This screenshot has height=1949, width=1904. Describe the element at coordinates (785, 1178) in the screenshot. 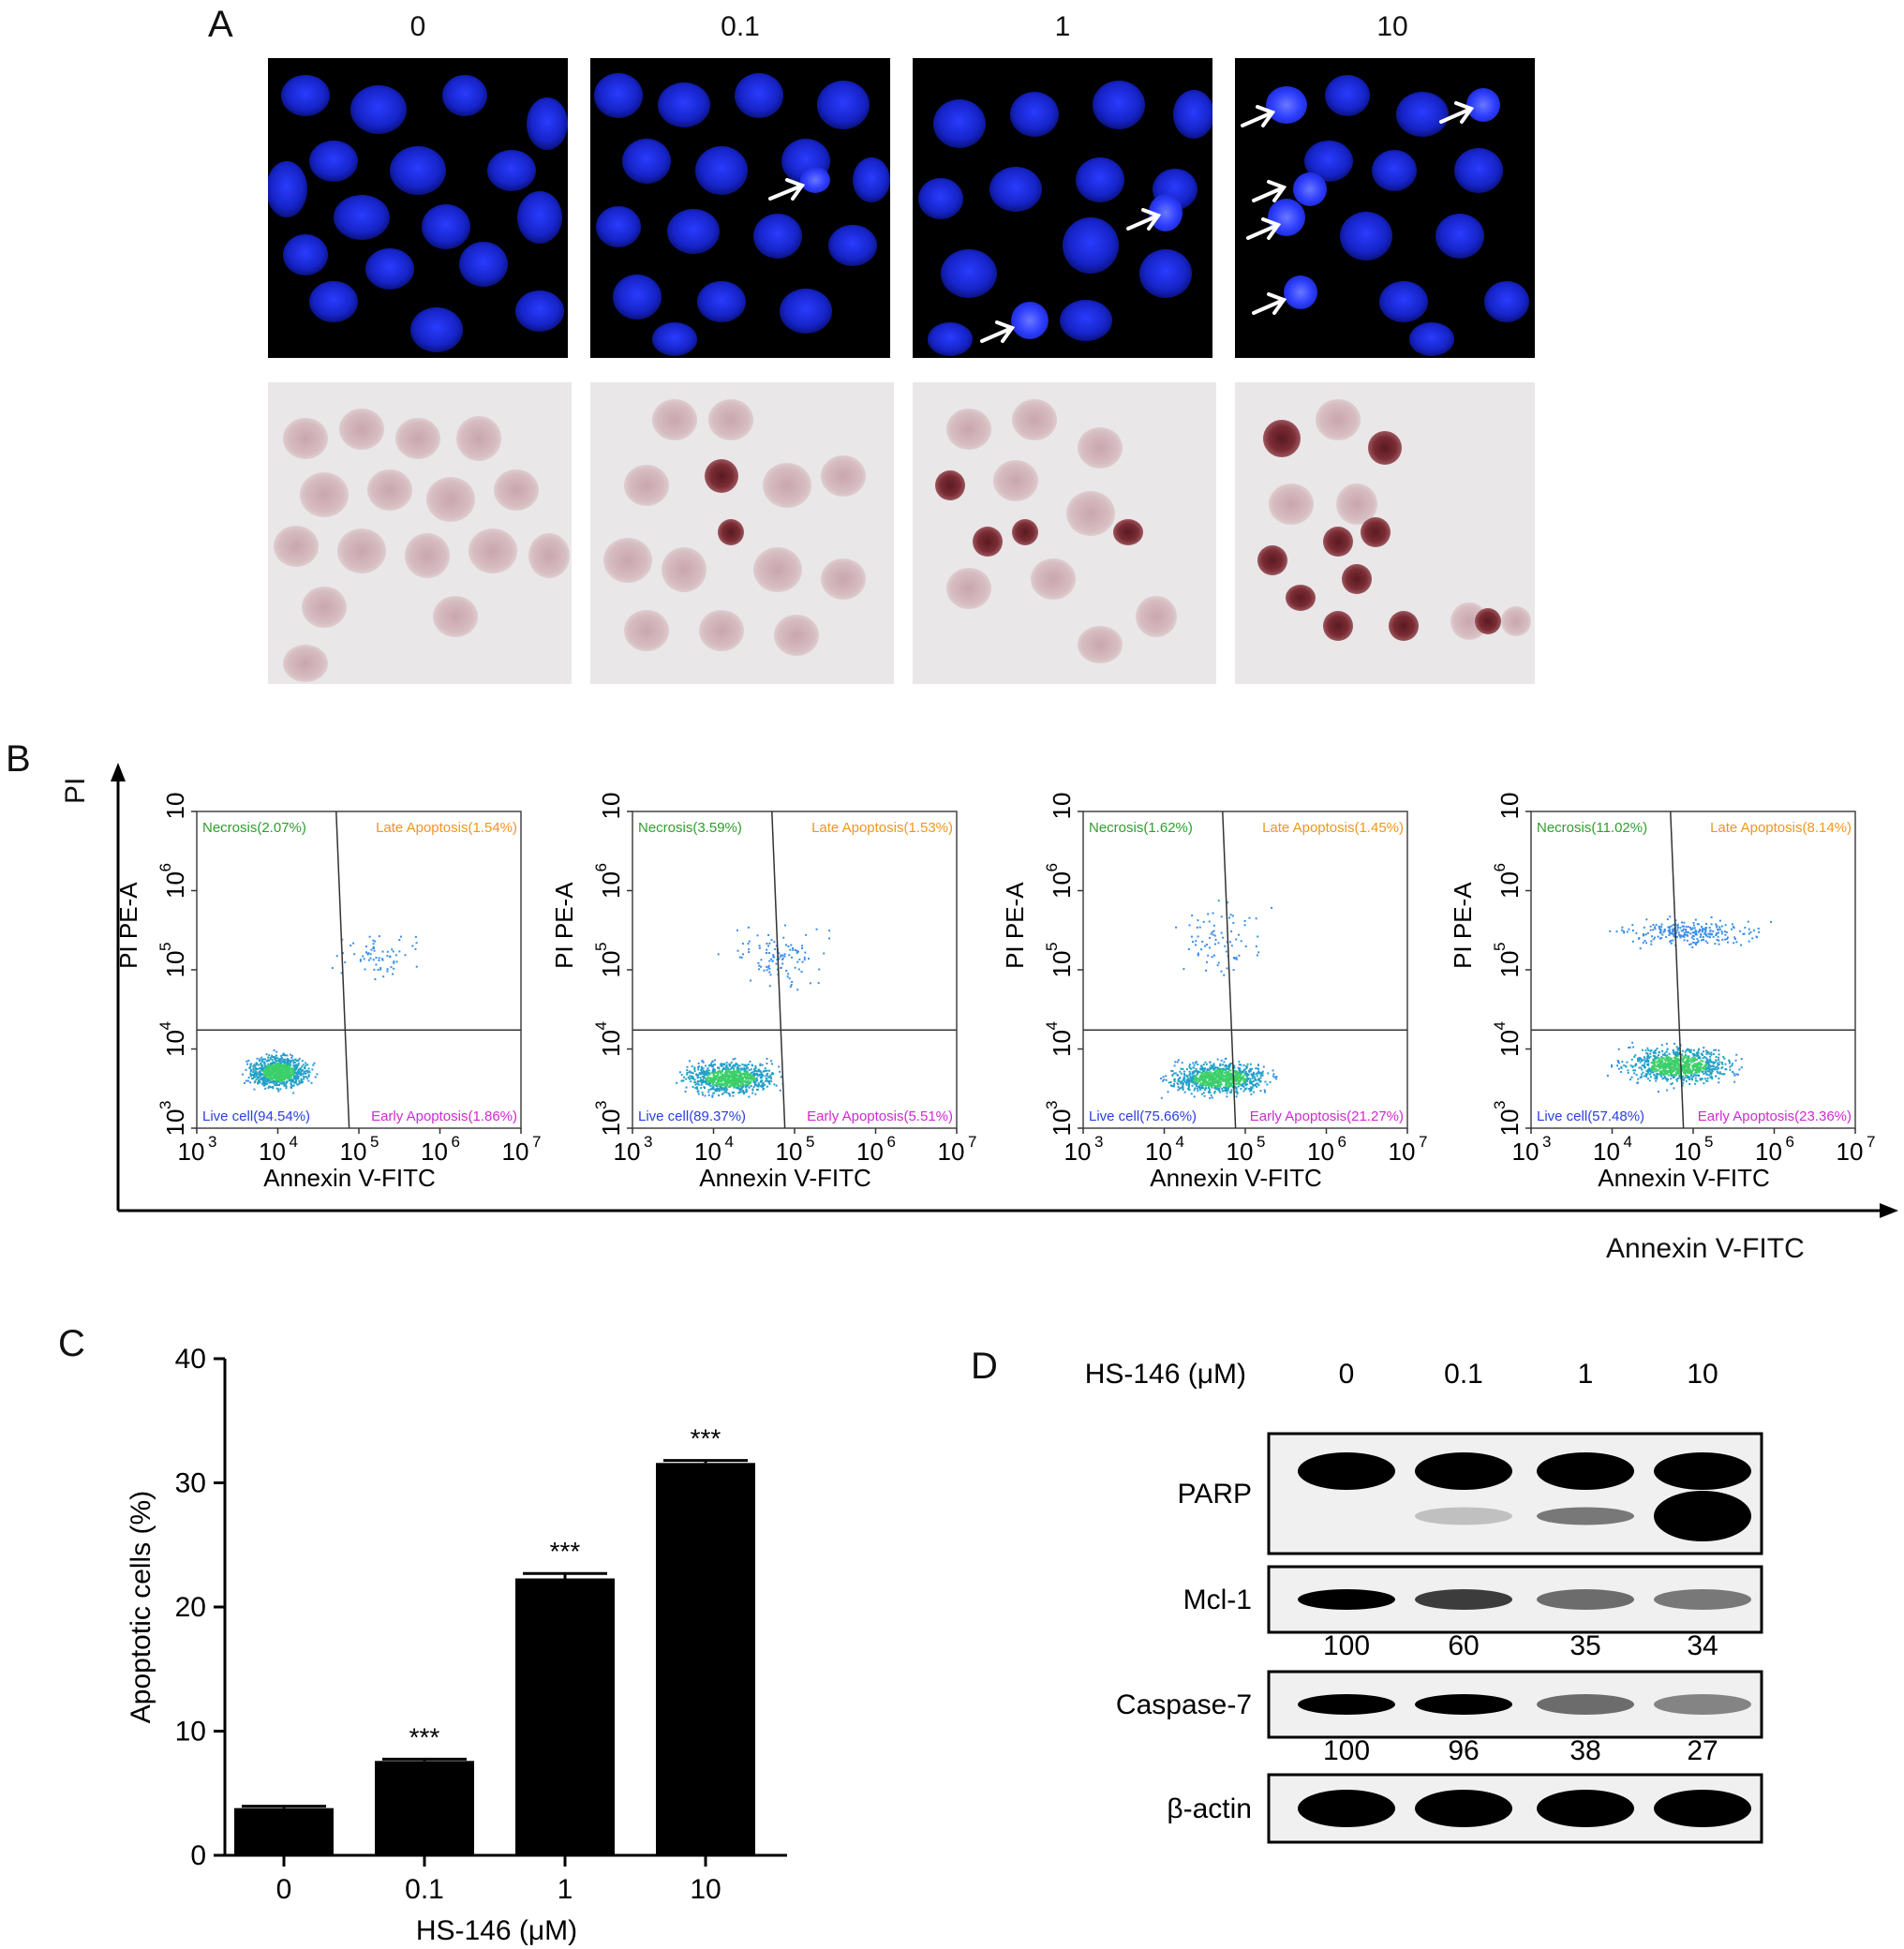

I see `flow-x-axis-label-1: Annexin V-FITC` at that location.